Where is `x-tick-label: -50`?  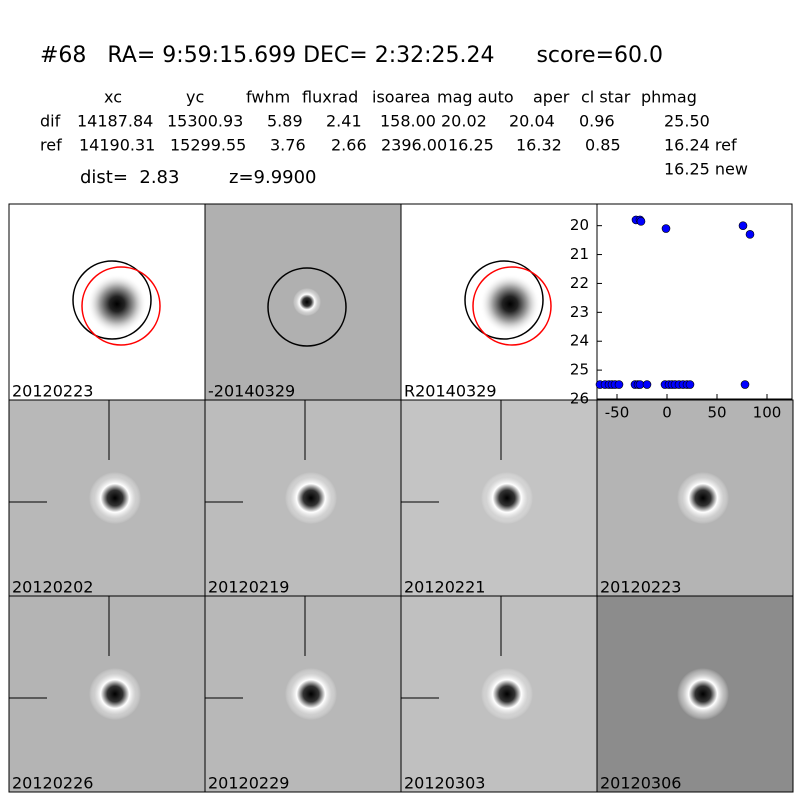 x-tick-label: -50 is located at coordinates (617, 413).